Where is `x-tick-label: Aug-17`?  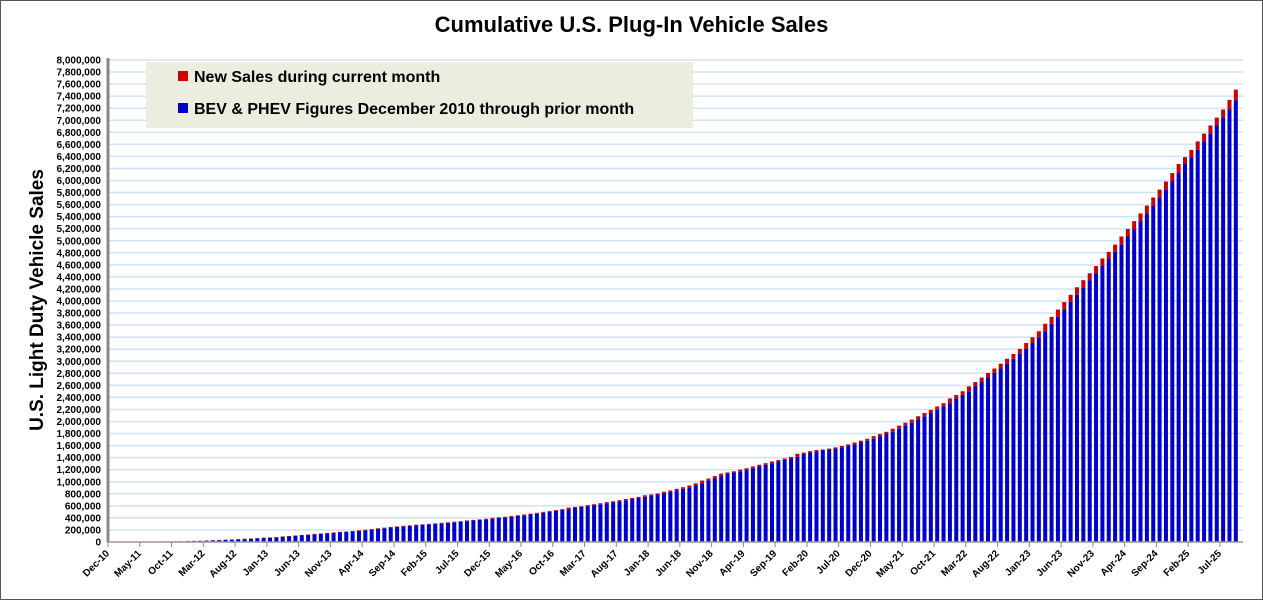 x-tick-label: Aug-17 is located at coordinates (605, 564).